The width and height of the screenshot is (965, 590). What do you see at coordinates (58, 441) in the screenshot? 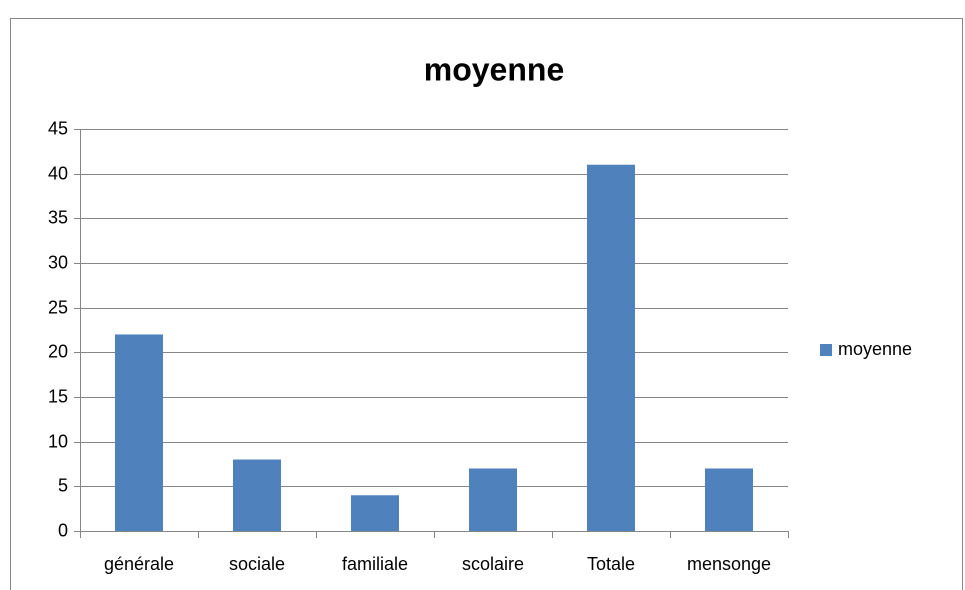
I see `y-tick-label: 10` at bounding box center [58, 441].